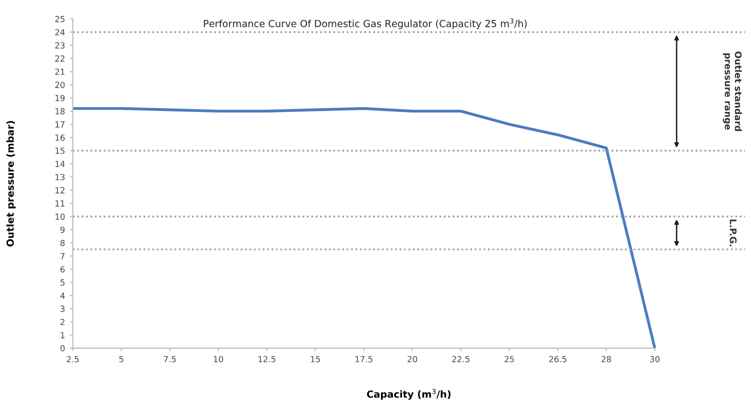 This screenshot has height=403, width=751. Describe the element at coordinates (60, 137) in the screenshot. I see `y-tick-label: 16` at that location.